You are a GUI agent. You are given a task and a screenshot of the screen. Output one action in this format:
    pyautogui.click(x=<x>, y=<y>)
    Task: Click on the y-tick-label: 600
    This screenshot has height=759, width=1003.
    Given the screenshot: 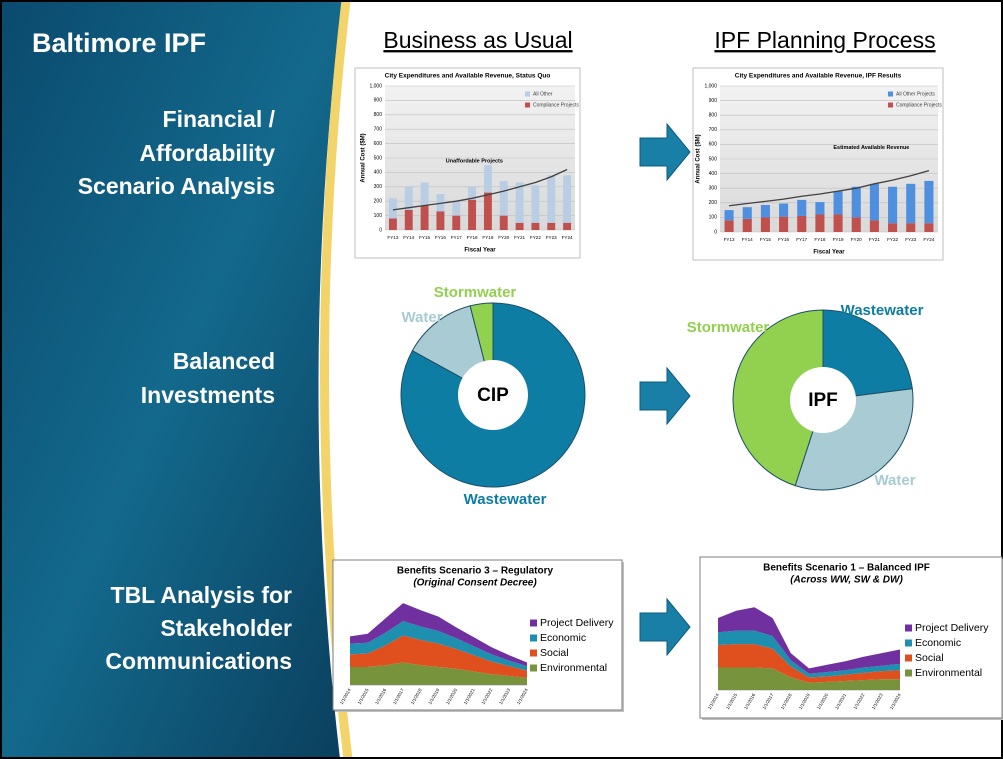 What is the action you would take?
    pyautogui.click(x=378, y=144)
    